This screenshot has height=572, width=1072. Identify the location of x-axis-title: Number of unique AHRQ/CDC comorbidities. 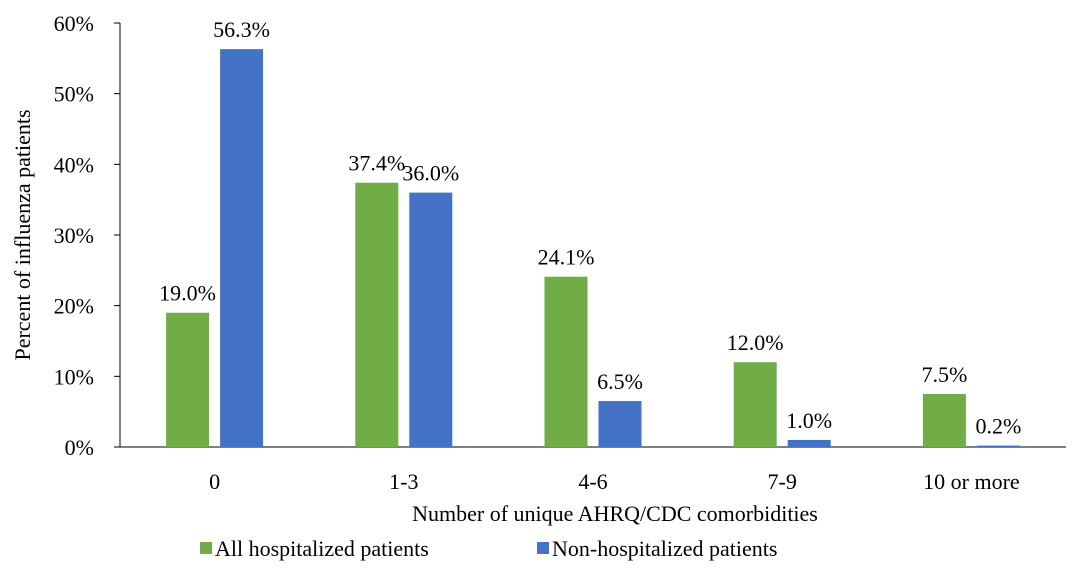
(615, 513).